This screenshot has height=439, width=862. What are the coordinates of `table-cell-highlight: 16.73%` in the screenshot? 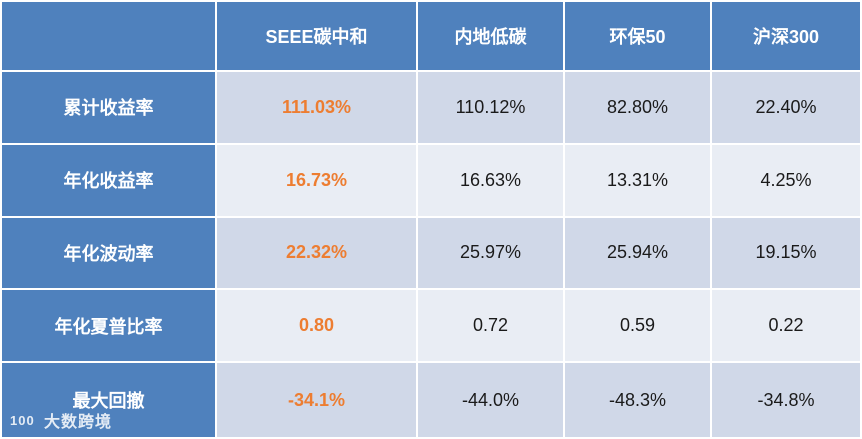 It's located at (316, 180).